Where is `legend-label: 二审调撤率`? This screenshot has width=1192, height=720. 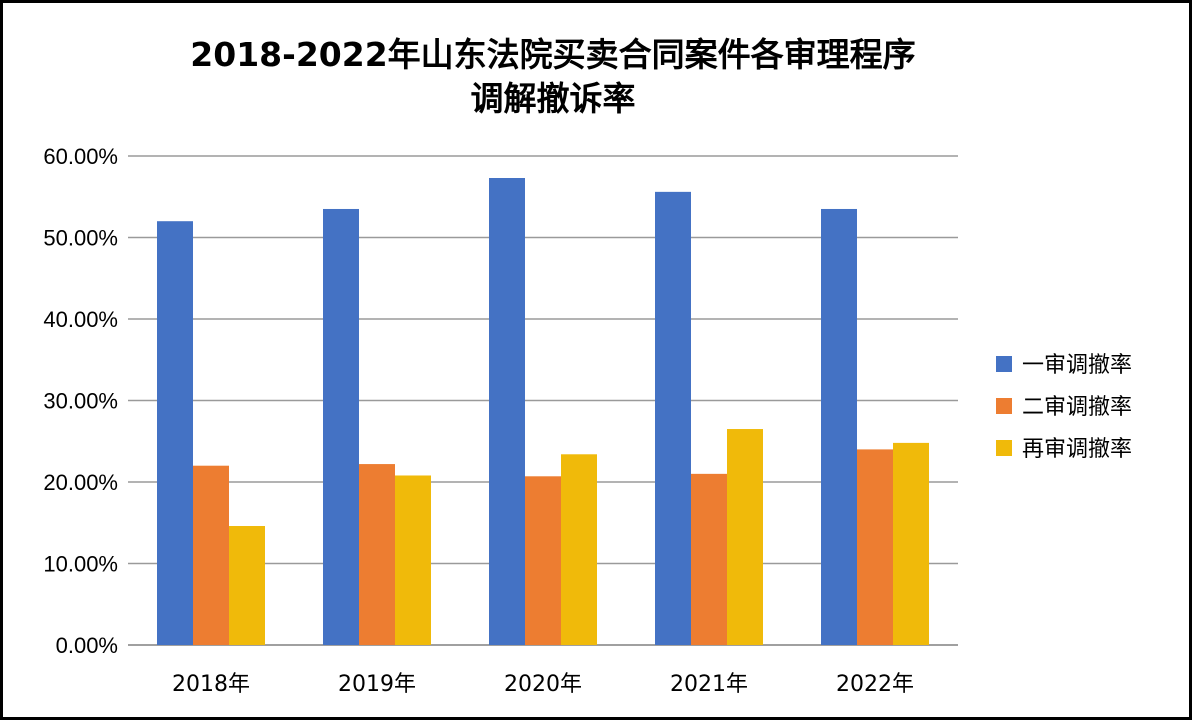 legend-label: 二审调撤率 is located at coordinates (1077, 407).